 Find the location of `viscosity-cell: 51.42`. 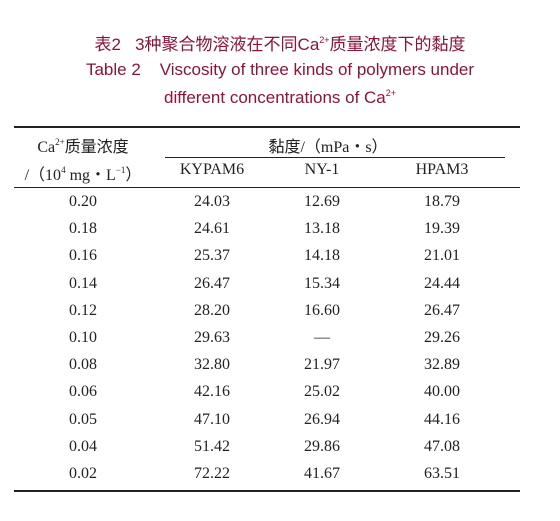

viscosity-cell: 51.42 is located at coordinates (212, 446).